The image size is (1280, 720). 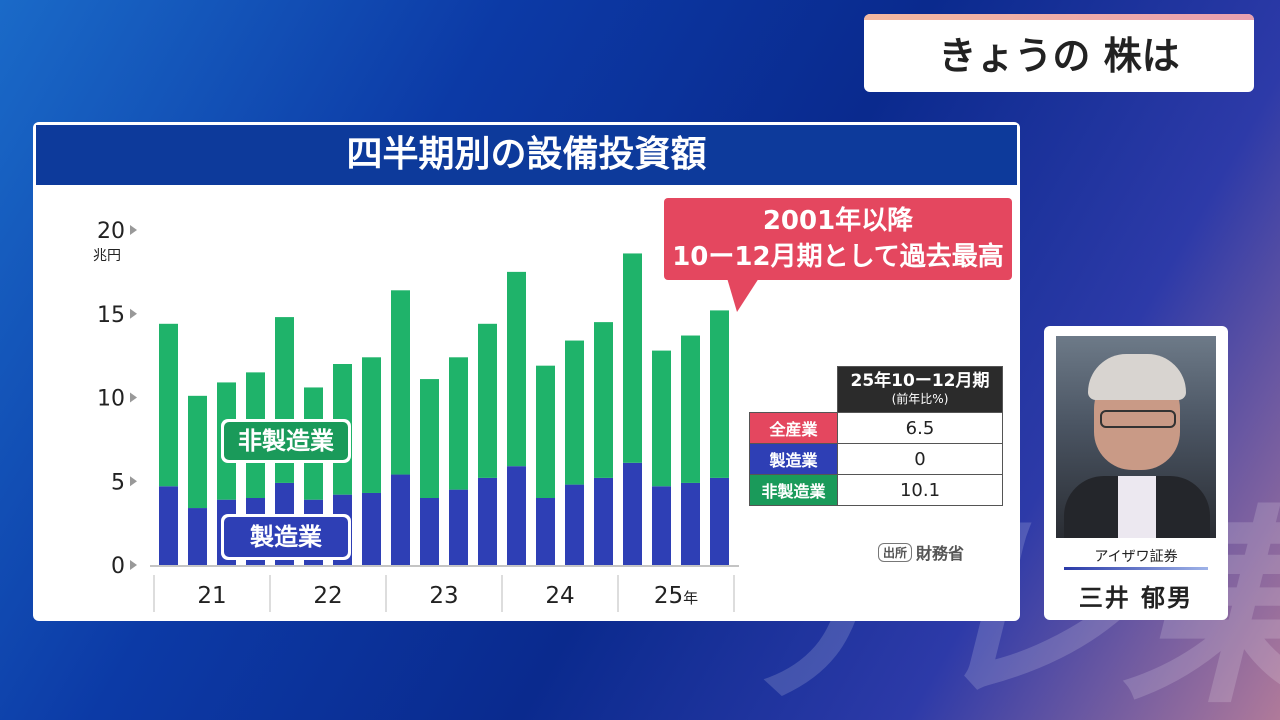 I want to click on x-tick-label: 24, so click(x=559, y=596).